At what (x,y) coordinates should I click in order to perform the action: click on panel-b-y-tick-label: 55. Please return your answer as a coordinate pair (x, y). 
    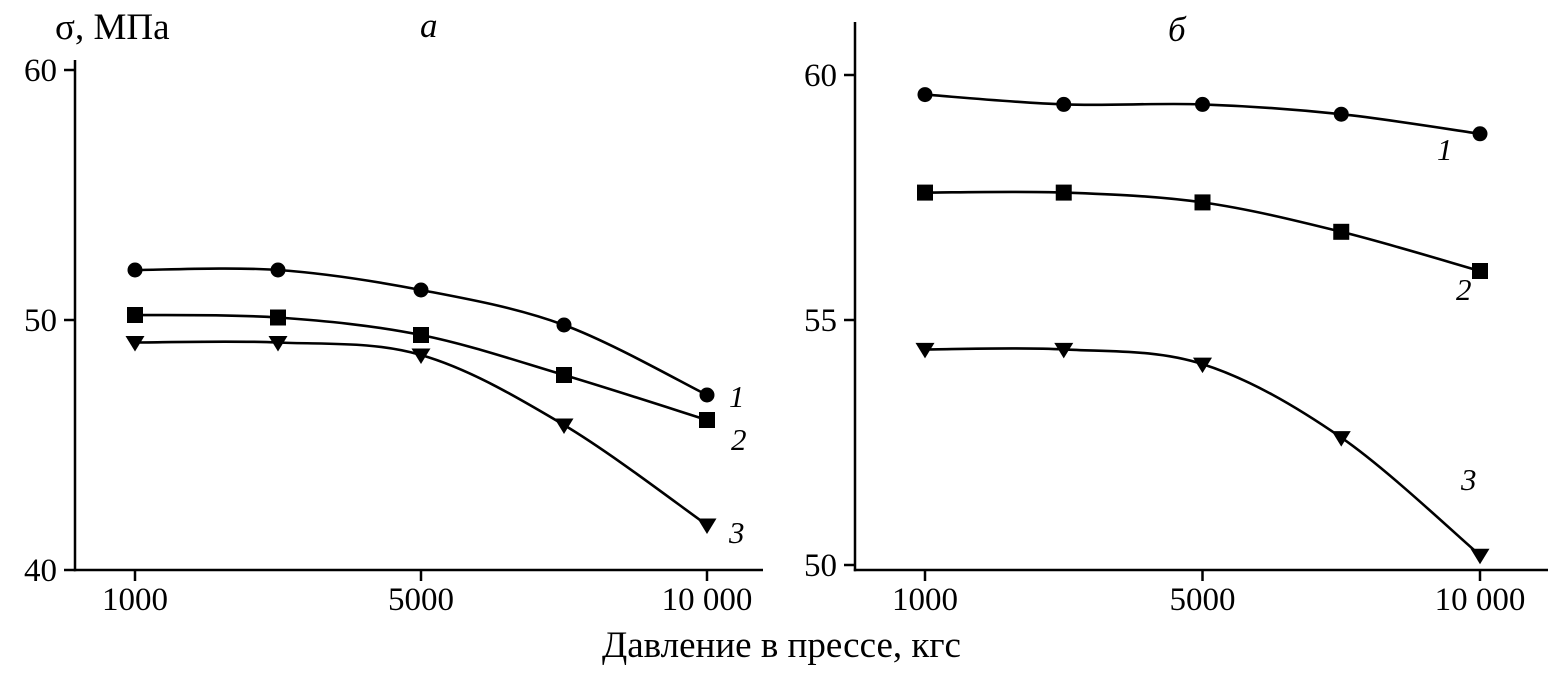
    Looking at the image, I should click on (820, 321).